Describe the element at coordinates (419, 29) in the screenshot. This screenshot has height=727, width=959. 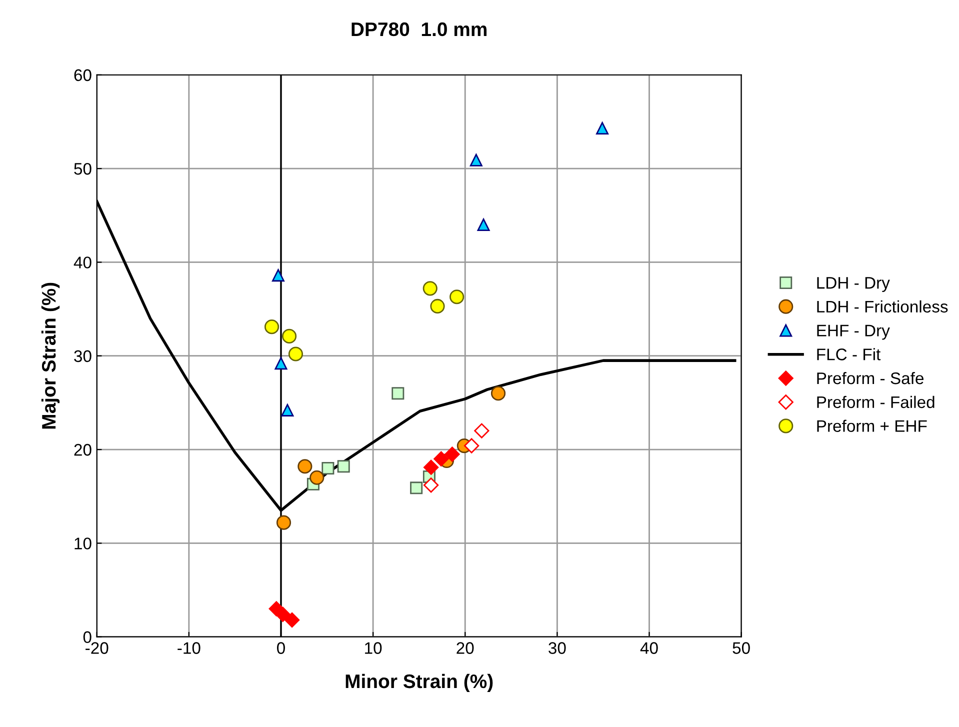
I see `chart-title: DP780 1.0 mm` at that location.